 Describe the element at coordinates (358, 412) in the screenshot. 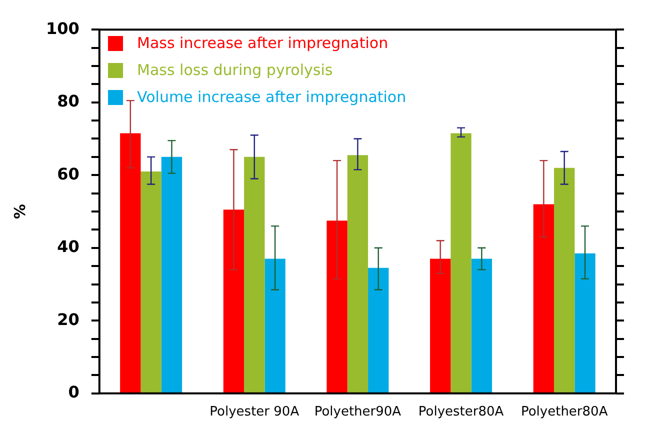

I see `x-tick-label: Polyether90A` at that location.